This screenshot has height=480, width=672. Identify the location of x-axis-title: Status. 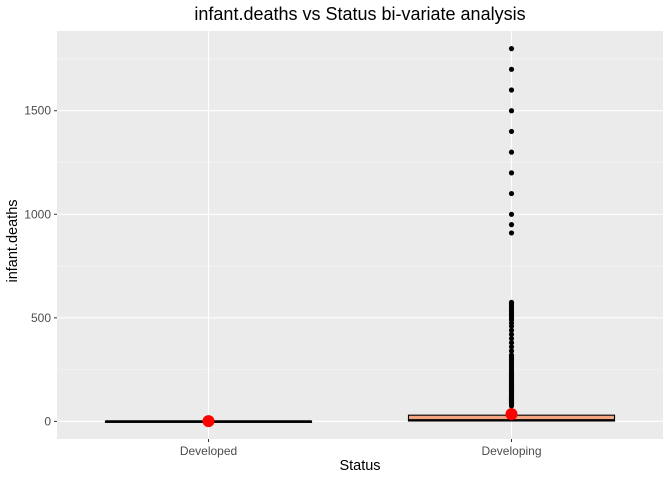
(359, 466).